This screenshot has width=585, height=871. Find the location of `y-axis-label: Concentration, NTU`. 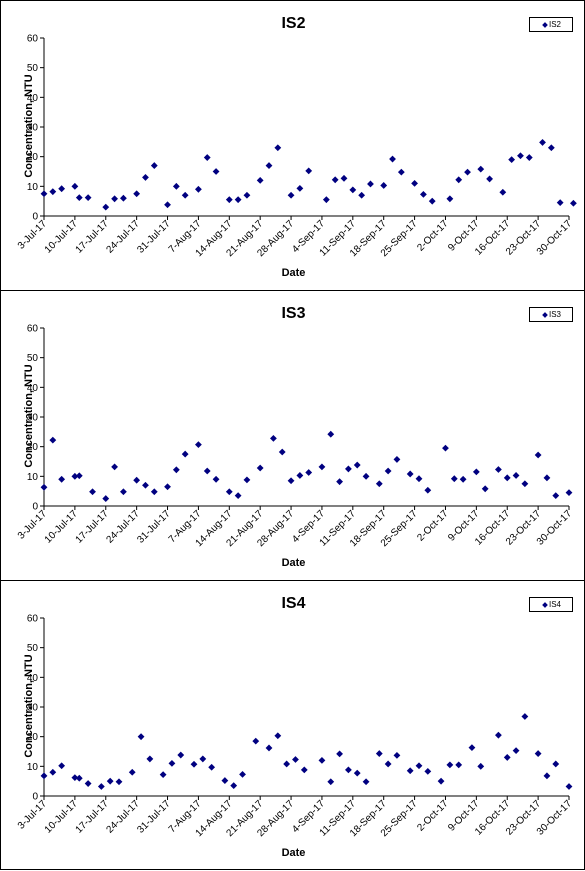

y-axis-label: Concentration, NTU is located at coordinates (29, 126).